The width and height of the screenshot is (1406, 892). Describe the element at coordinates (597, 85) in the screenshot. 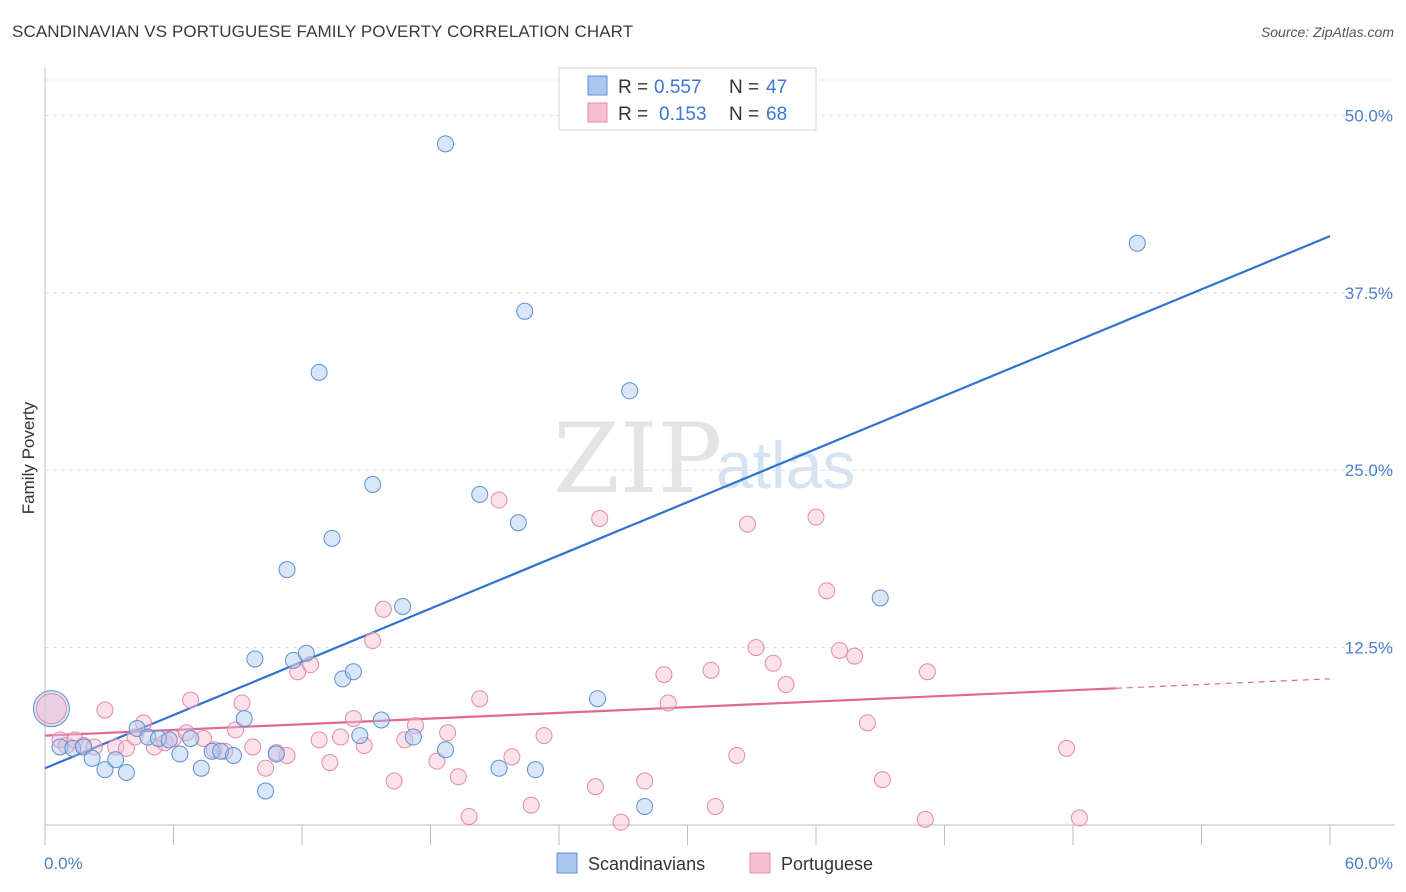

I see `legend-swatch-blue` at that location.